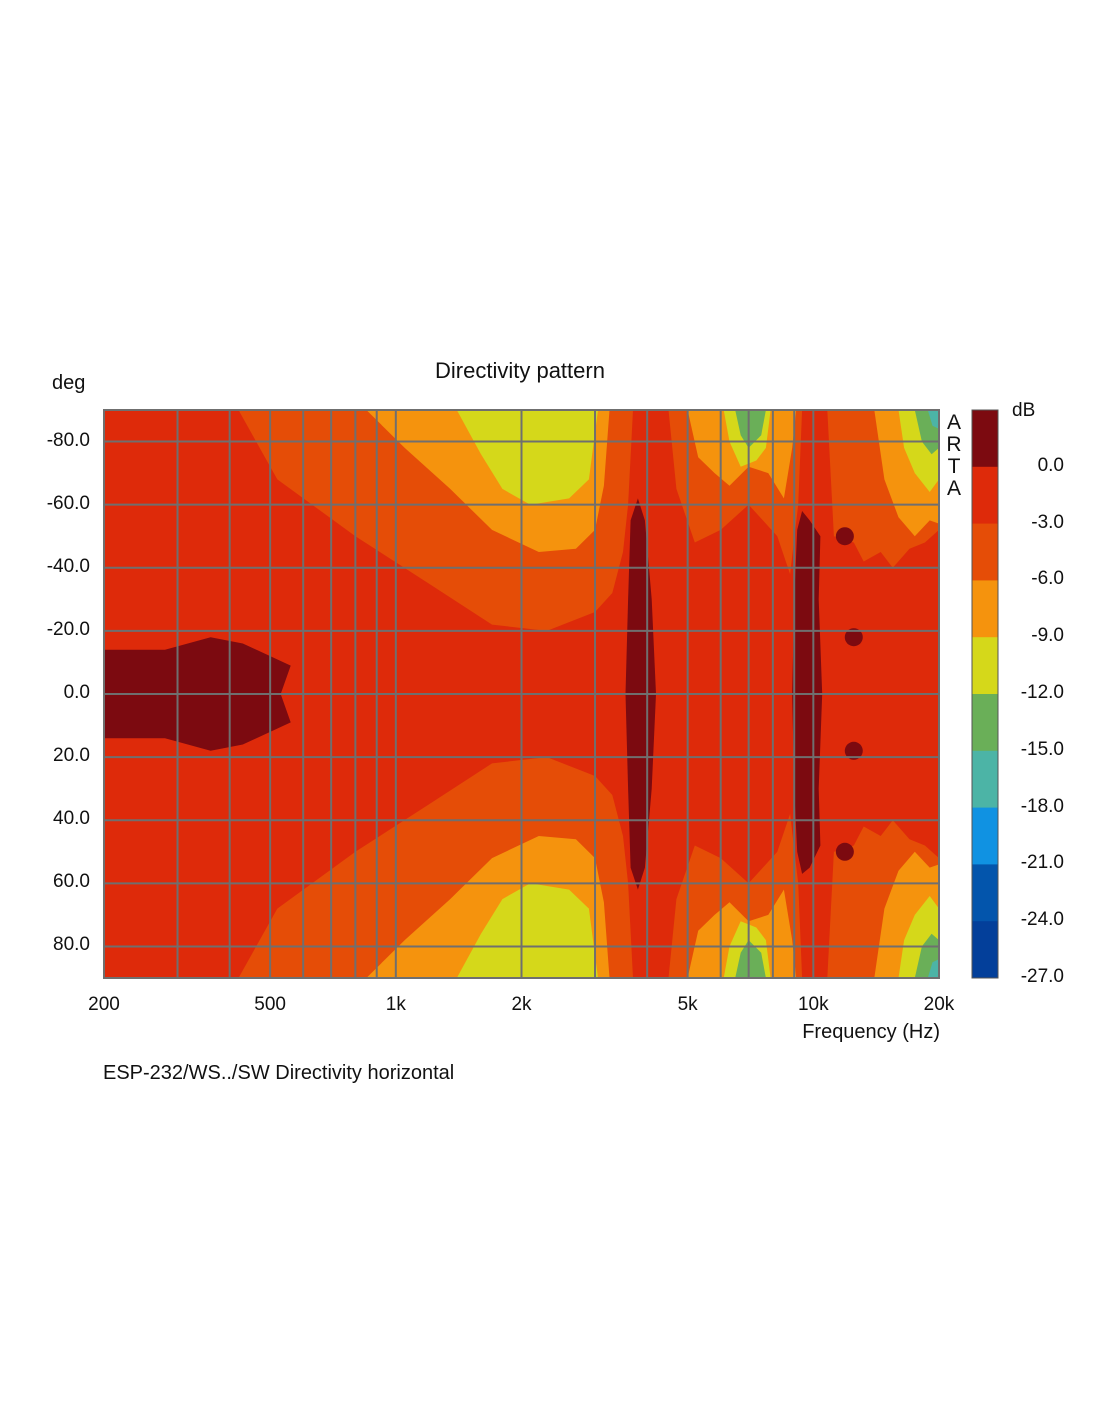 This screenshot has height=1422, width=1100. Describe the element at coordinates (68, 440) in the screenshot. I see `y-tick-label: -80.0` at that location.